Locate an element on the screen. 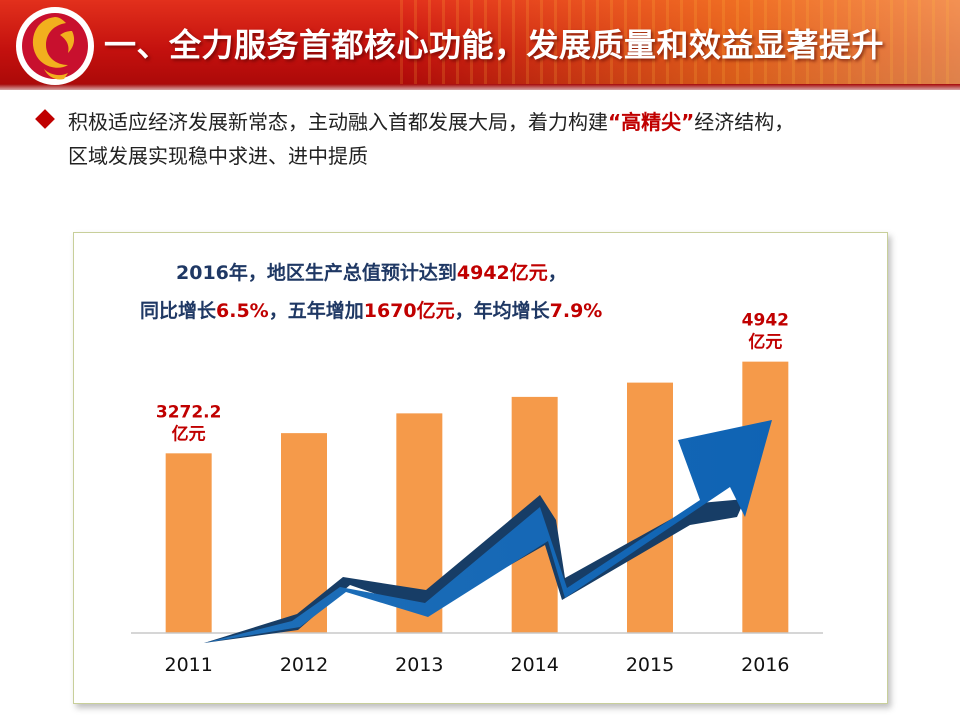  x-tick-label: 2016 is located at coordinates (765, 665).